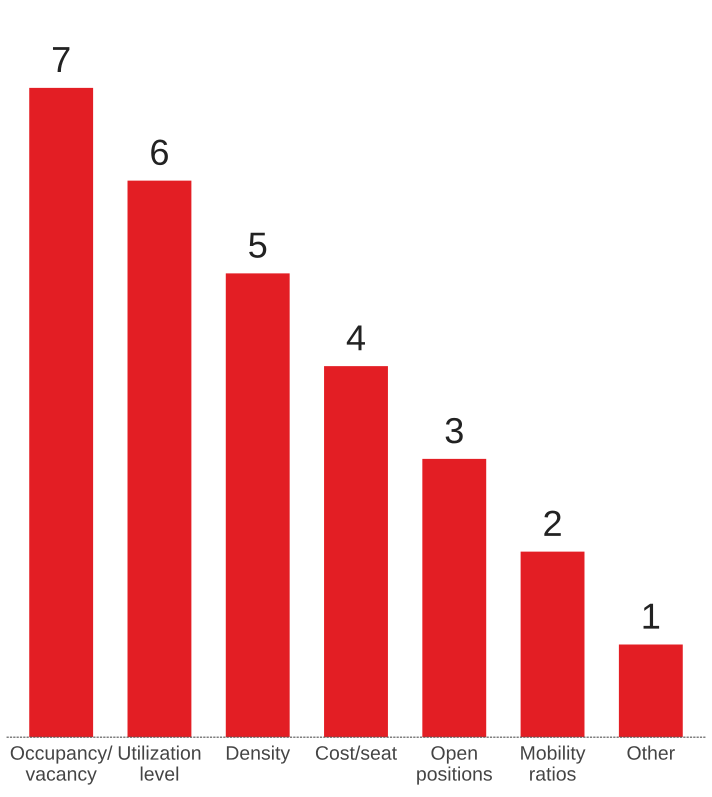  Describe the element at coordinates (651, 753) in the screenshot. I see `x-tick-label: Other` at that location.